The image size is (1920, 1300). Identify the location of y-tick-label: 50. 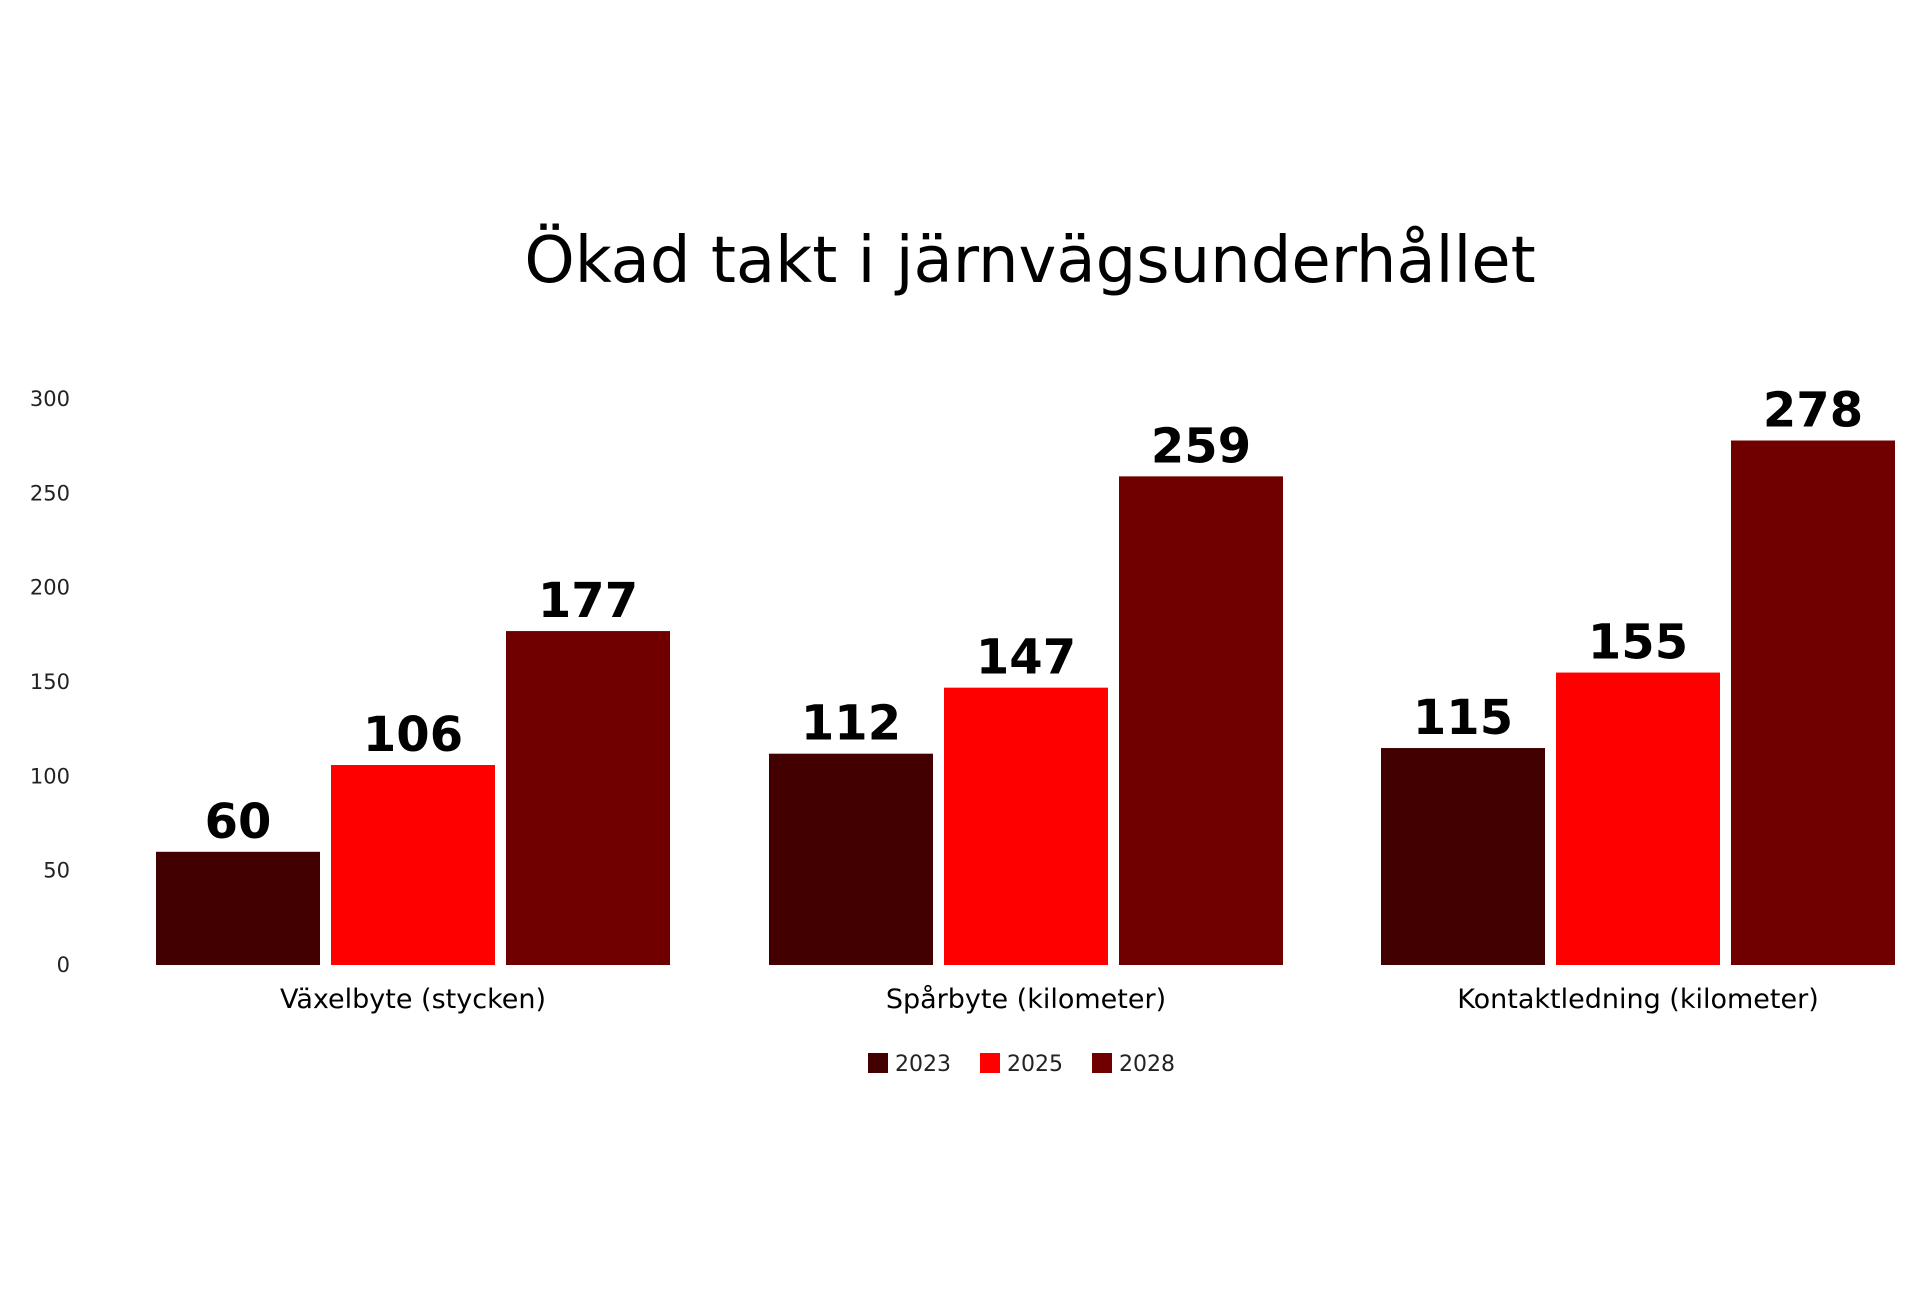
(56, 871).